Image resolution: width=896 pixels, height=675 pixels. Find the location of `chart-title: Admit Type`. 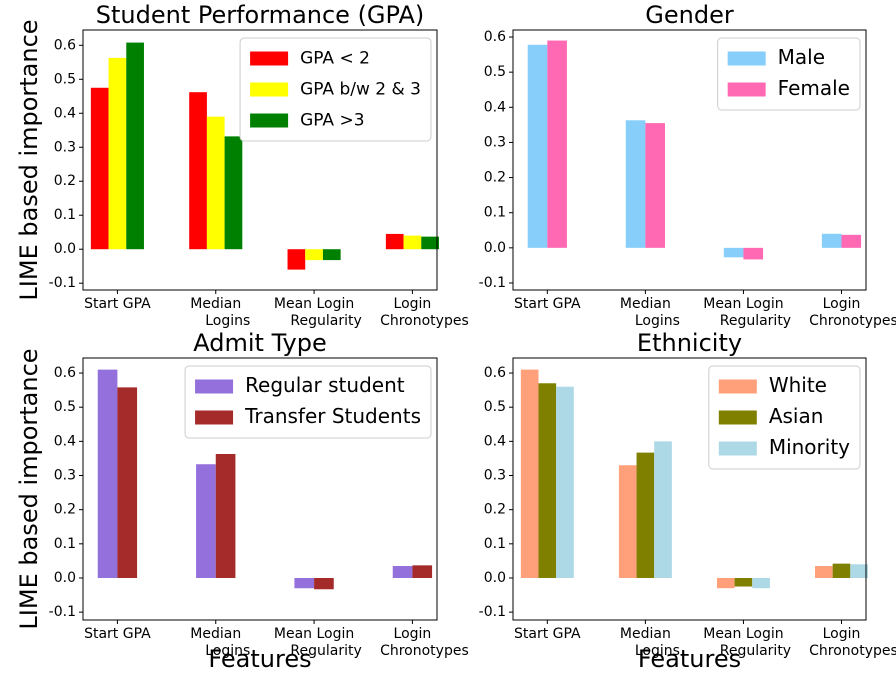

chart-title: Admit Type is located at coordinates (259, 343).